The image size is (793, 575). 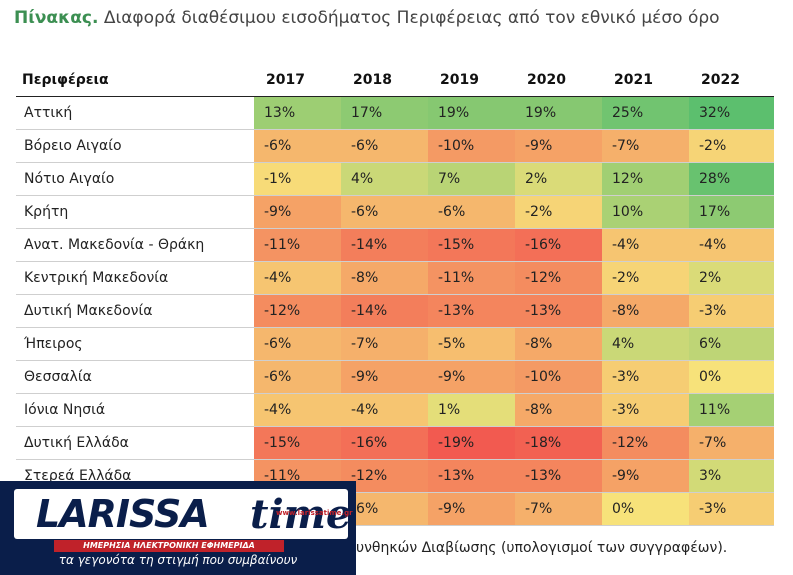 I want to click on value-cell: -1%, so click(x=297, y=179).